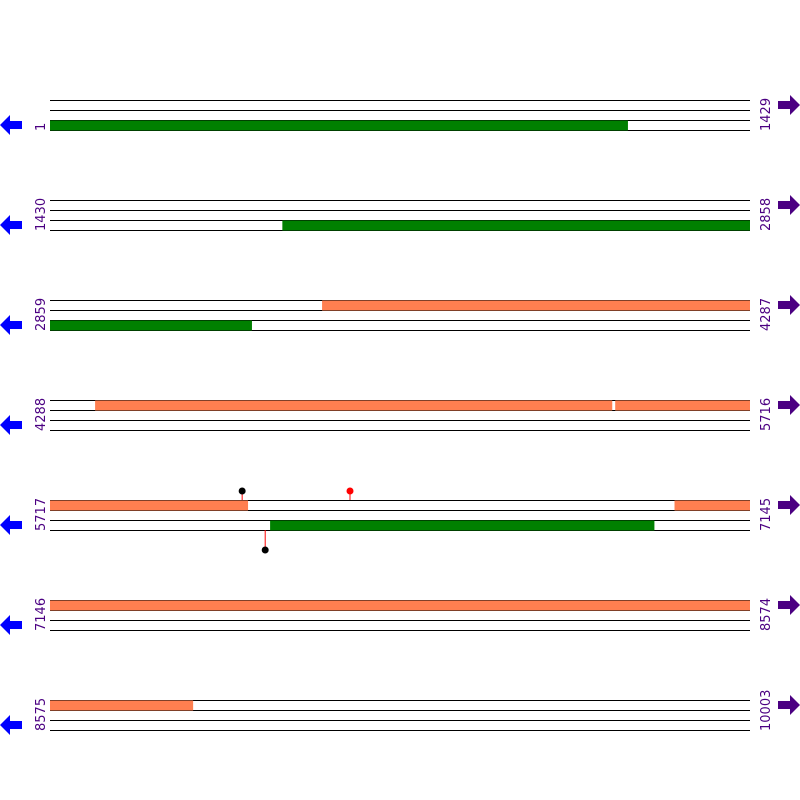 The height and width of the screenshot is (800, 800). Describe the element at coordinates (766, 214) in the screenshot. I see `end-label: 2858` at that location.